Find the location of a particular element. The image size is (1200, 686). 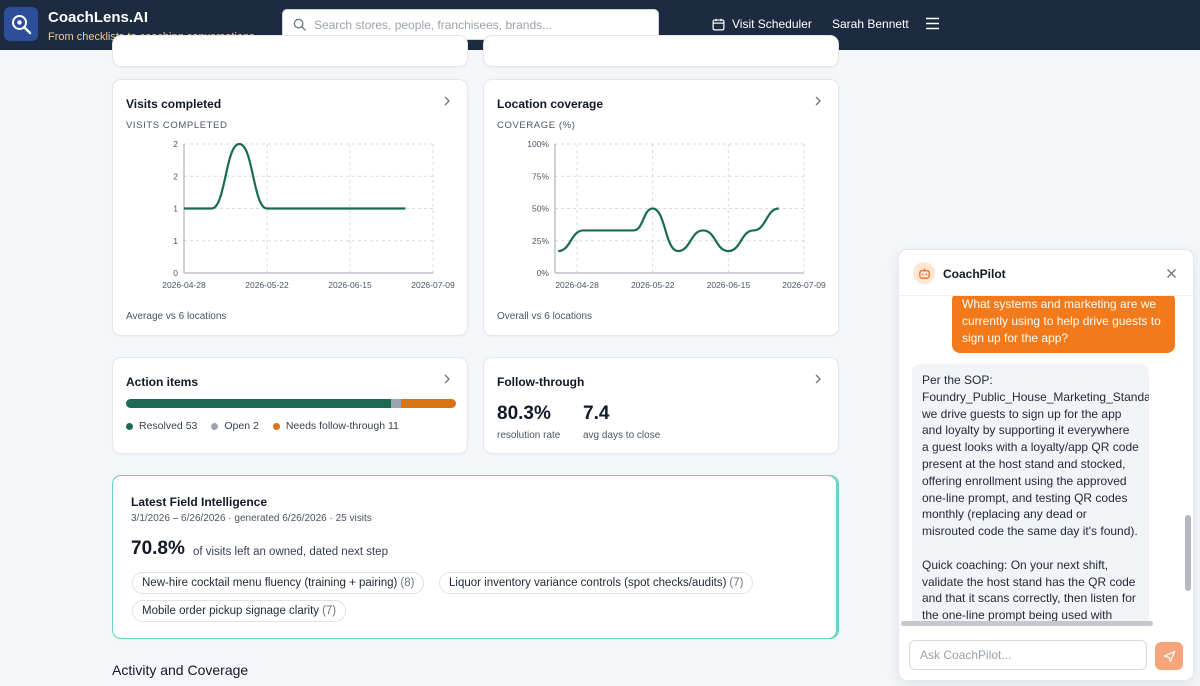

chart-subtitle: VISITS COMPLETED is located at coordinates (177, 125).